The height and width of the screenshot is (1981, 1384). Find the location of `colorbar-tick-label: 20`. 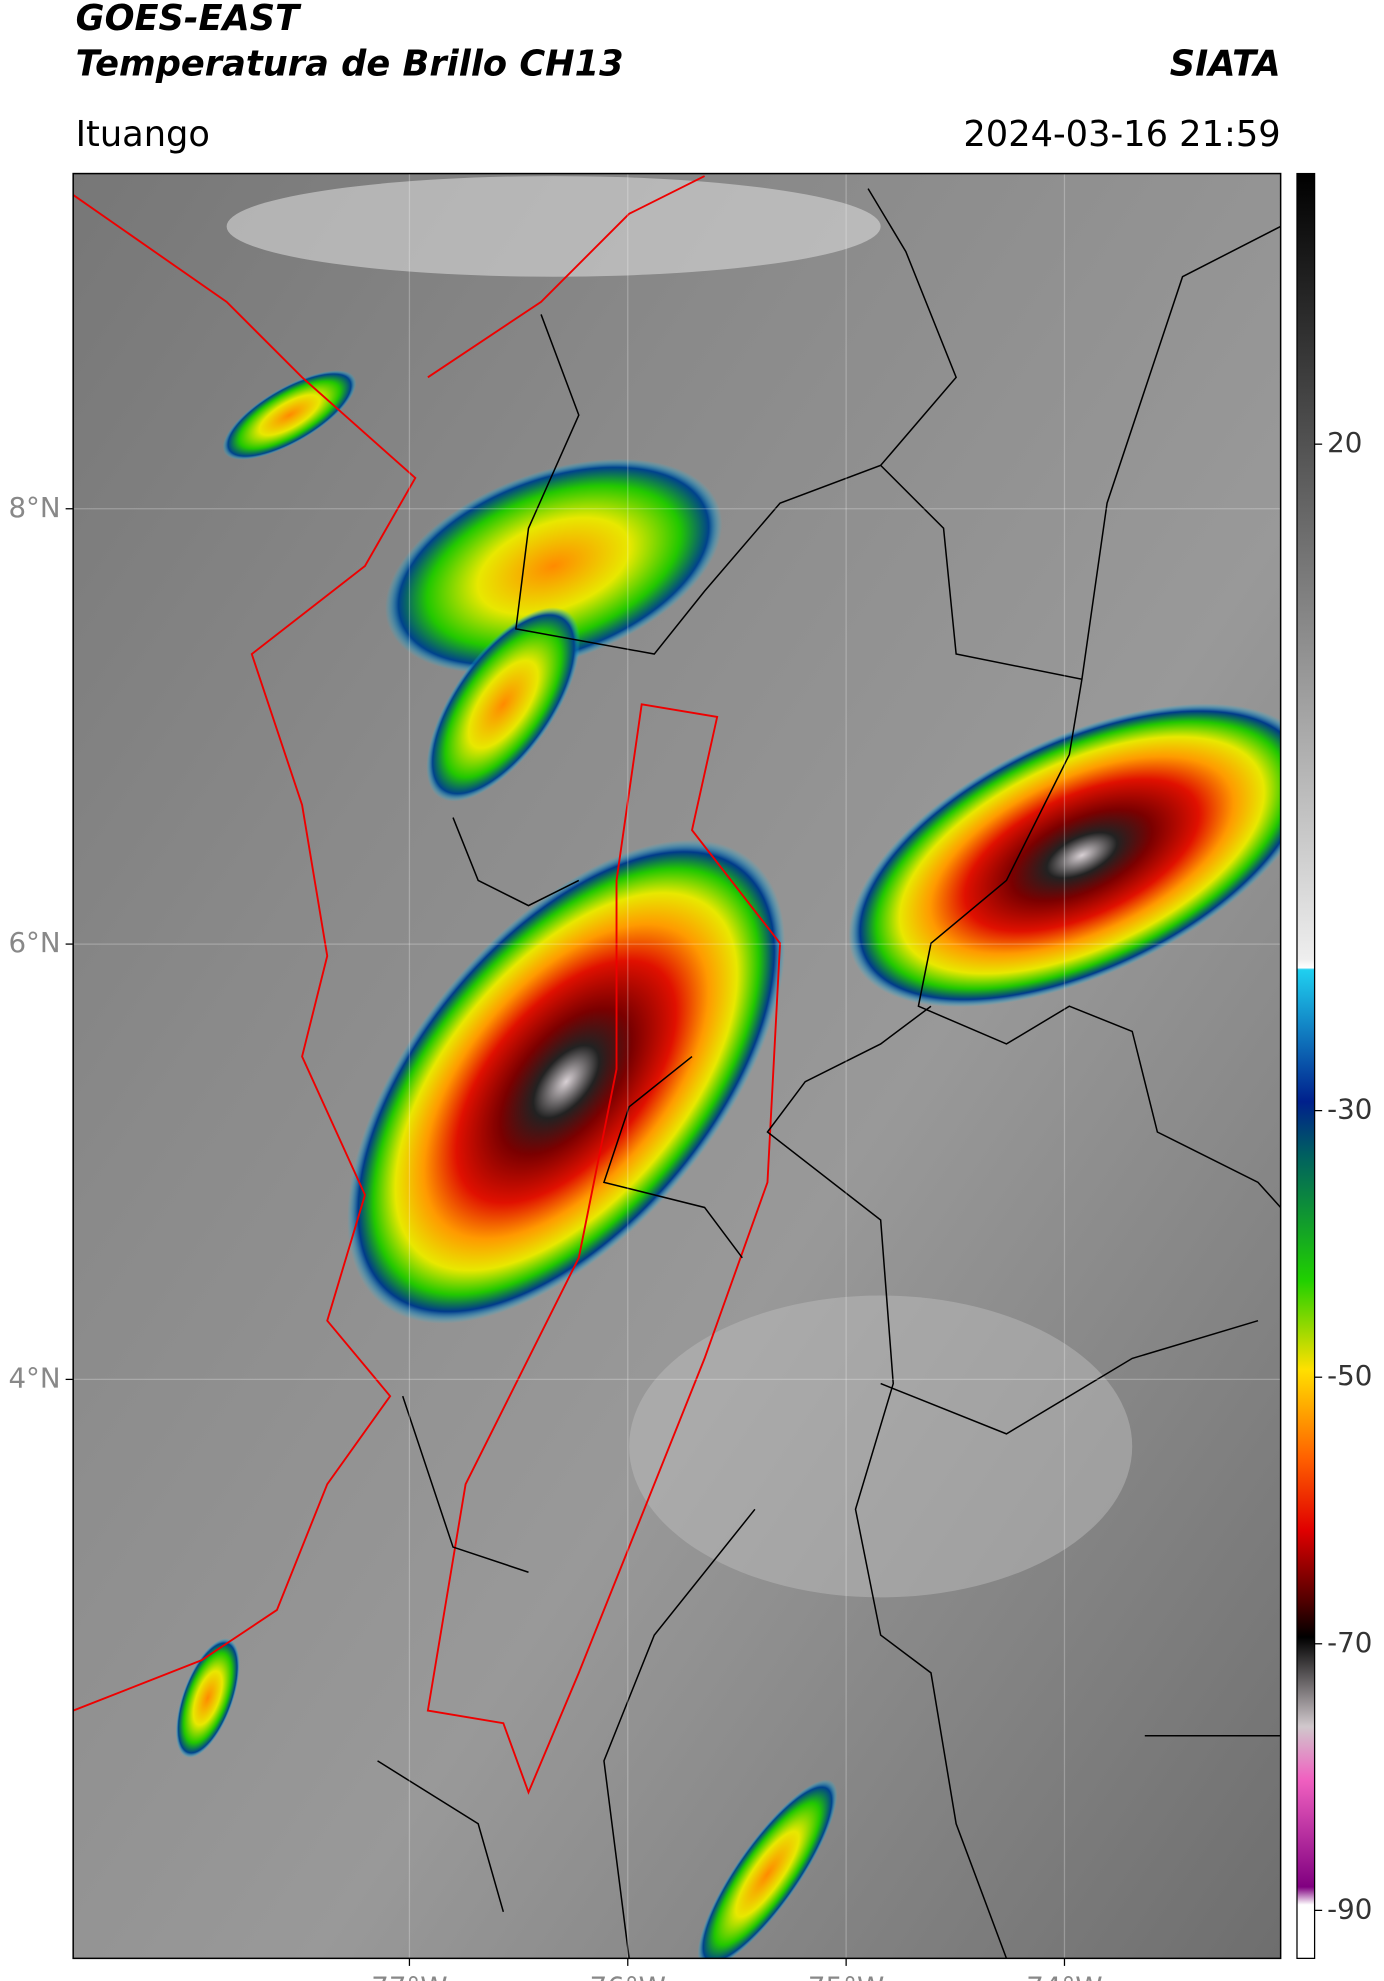

colorbar-tick-label: 20 is located at coordinates (1344, 442).